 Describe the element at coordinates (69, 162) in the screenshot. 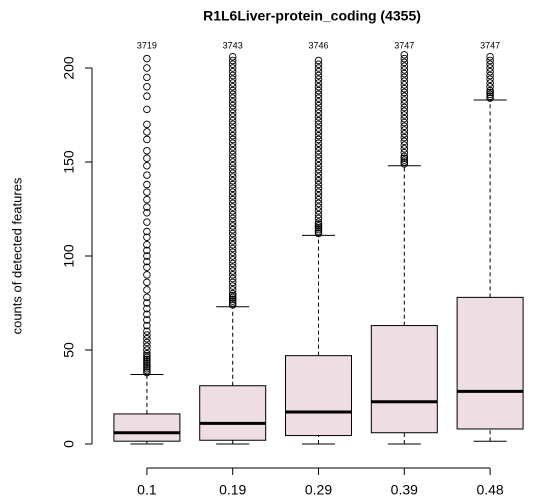

I see `y-tick-label: 150` at that location.